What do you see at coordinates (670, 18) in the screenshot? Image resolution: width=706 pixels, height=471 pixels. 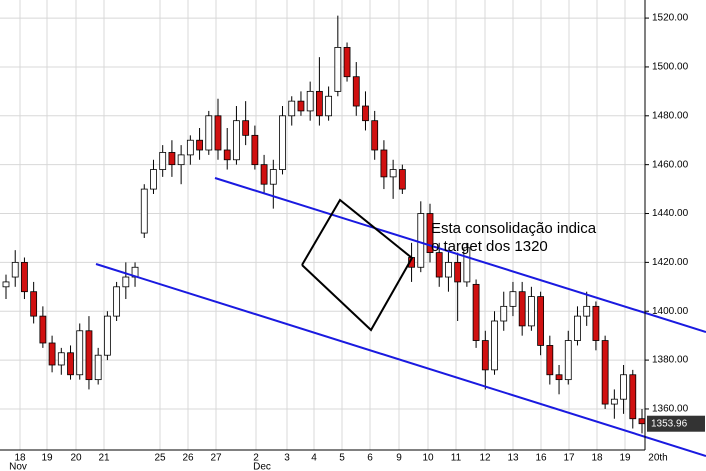 I see `y-tick-label: 1520.00` at bounding box center [670, 18].